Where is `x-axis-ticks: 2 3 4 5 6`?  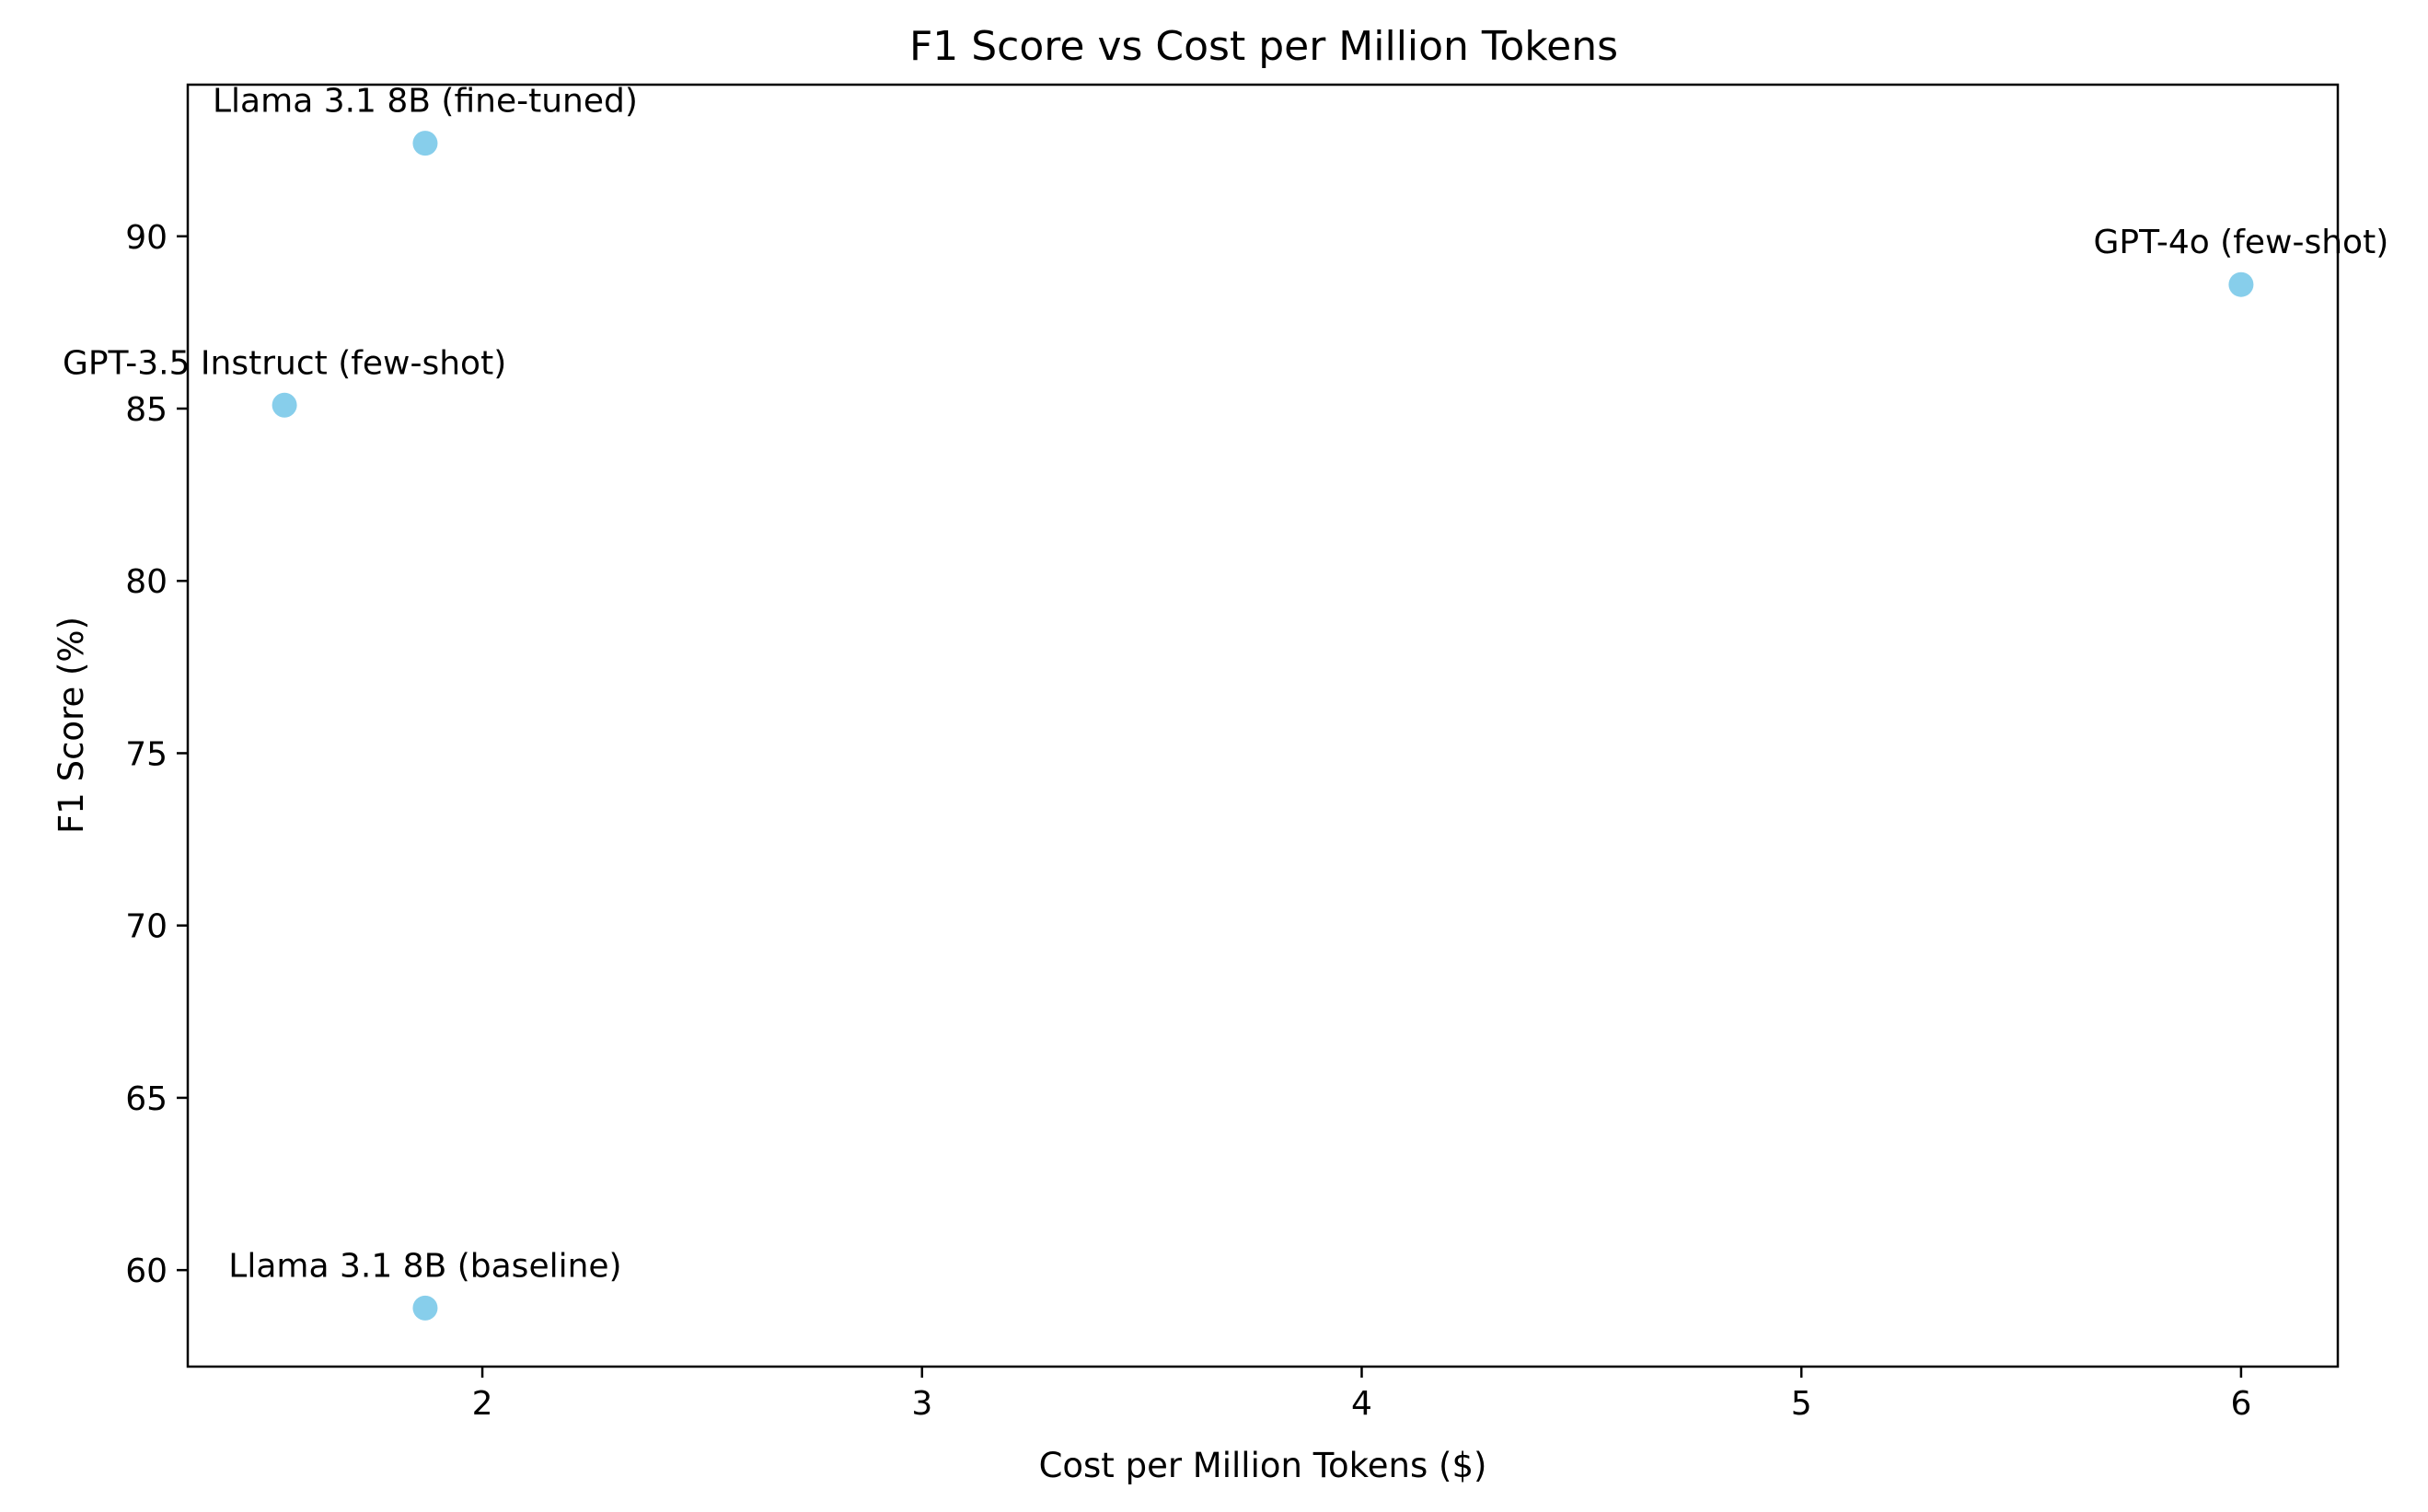
x-axis-ticks: 2 3 4 5 6 is located at coordinates (1361, 1395).